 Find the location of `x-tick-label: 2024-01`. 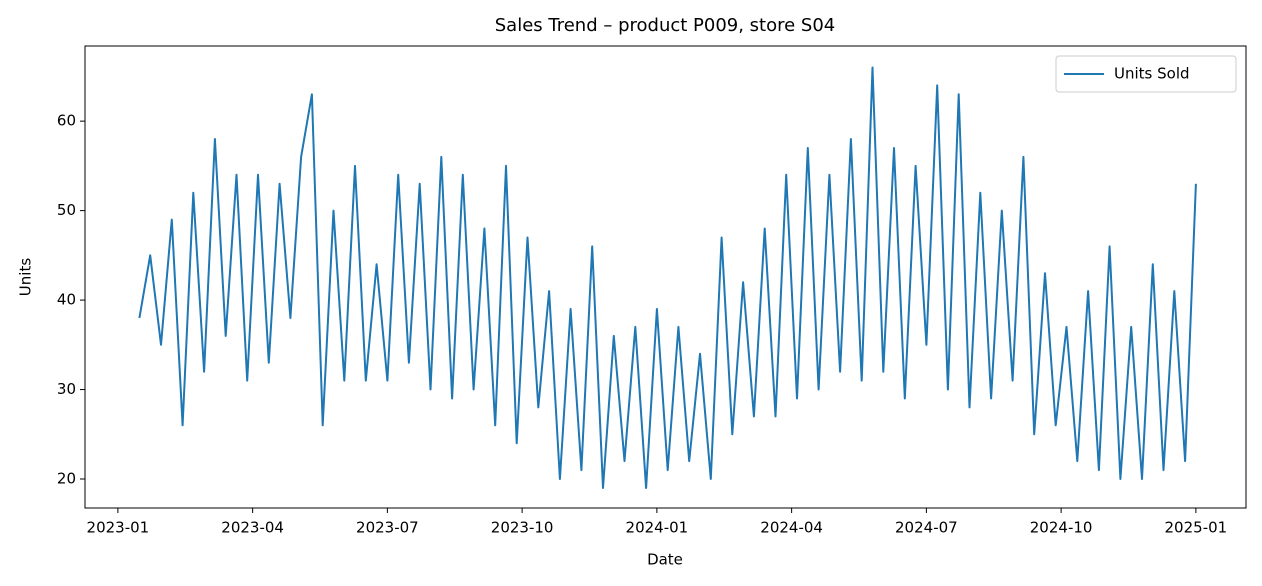

x-tick-label: 2024-01 is located at coordinates (657, 528).